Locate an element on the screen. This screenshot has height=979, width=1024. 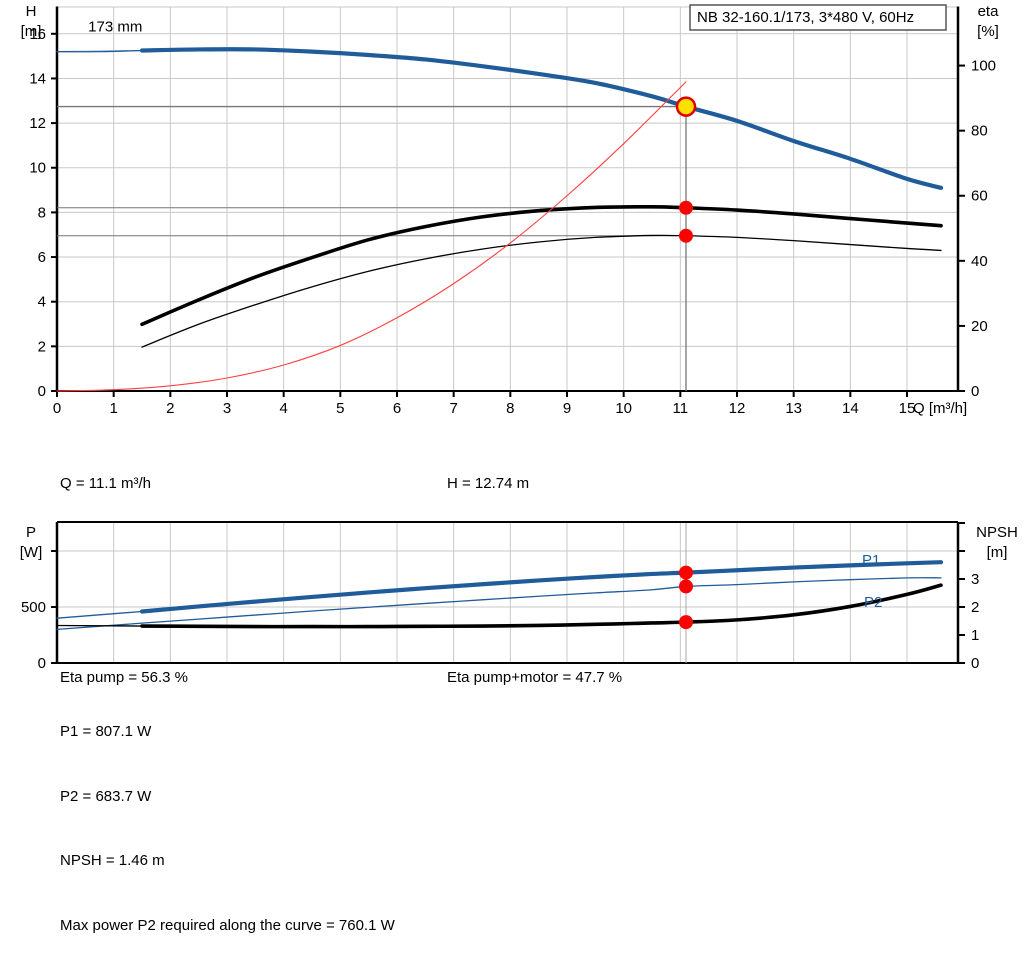
x-tick-label: 6 is located at coordinates (397, 408).